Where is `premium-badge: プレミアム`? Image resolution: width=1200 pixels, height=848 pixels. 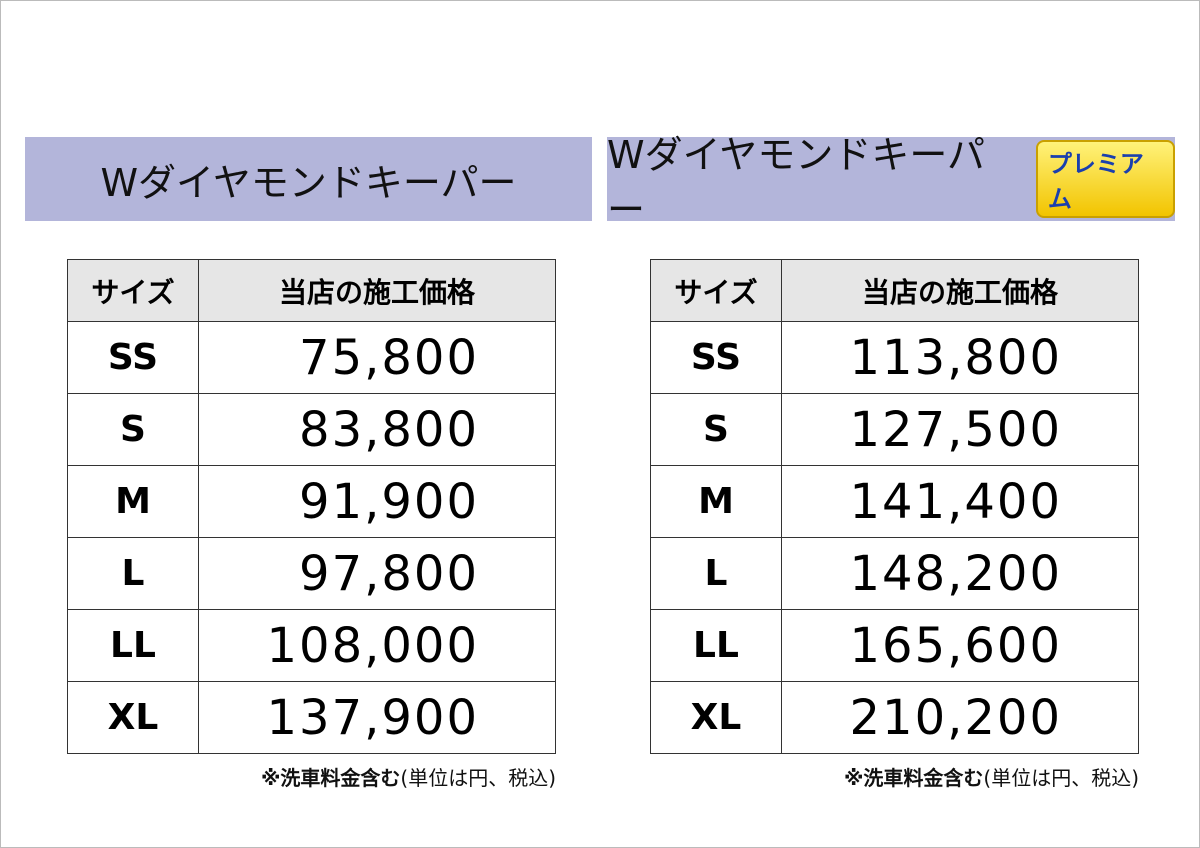
premium-badge: プレミアム is located at coordinates (1105, 179).